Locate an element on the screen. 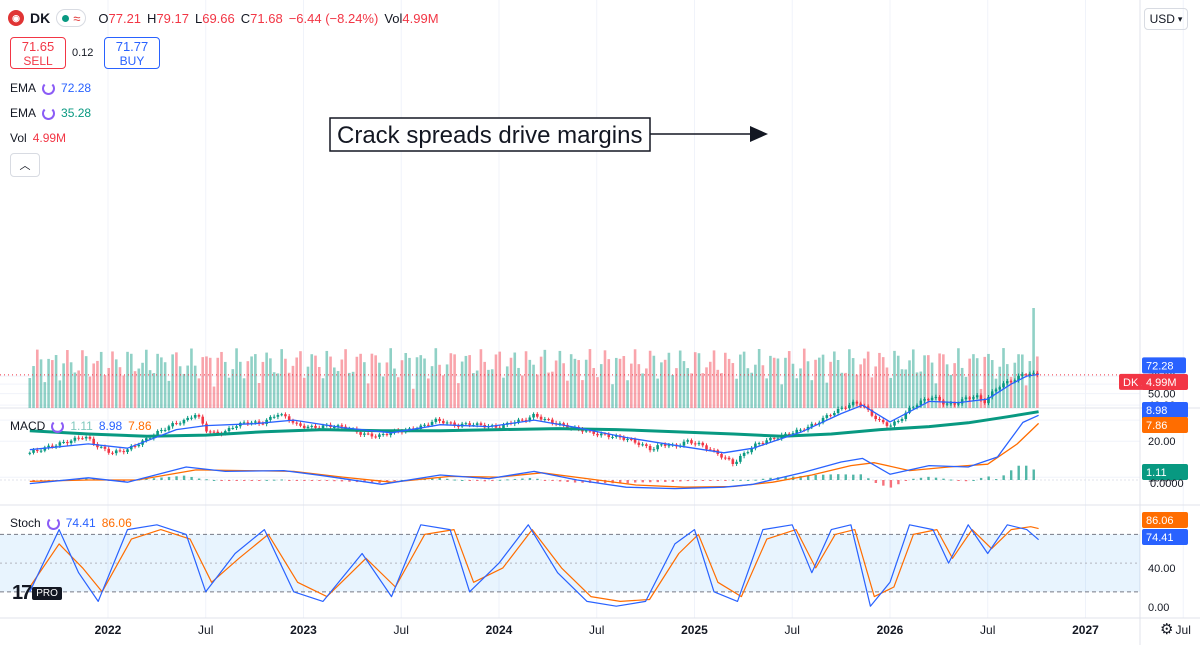 This screenshot has width=1200, height=645. indicator-stoch: Stoch 74.41 86.06 is located at coordinates (71, 523).